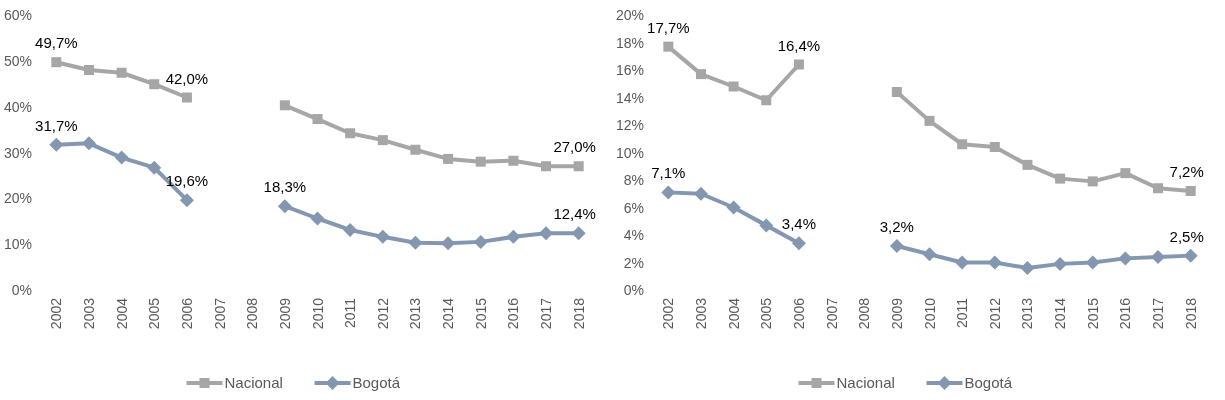 This screenshot has width=1225, height=400. Describe the element at coordinates (668, 27) in the screenshot. I see `data-label: 17,7%` at that location.